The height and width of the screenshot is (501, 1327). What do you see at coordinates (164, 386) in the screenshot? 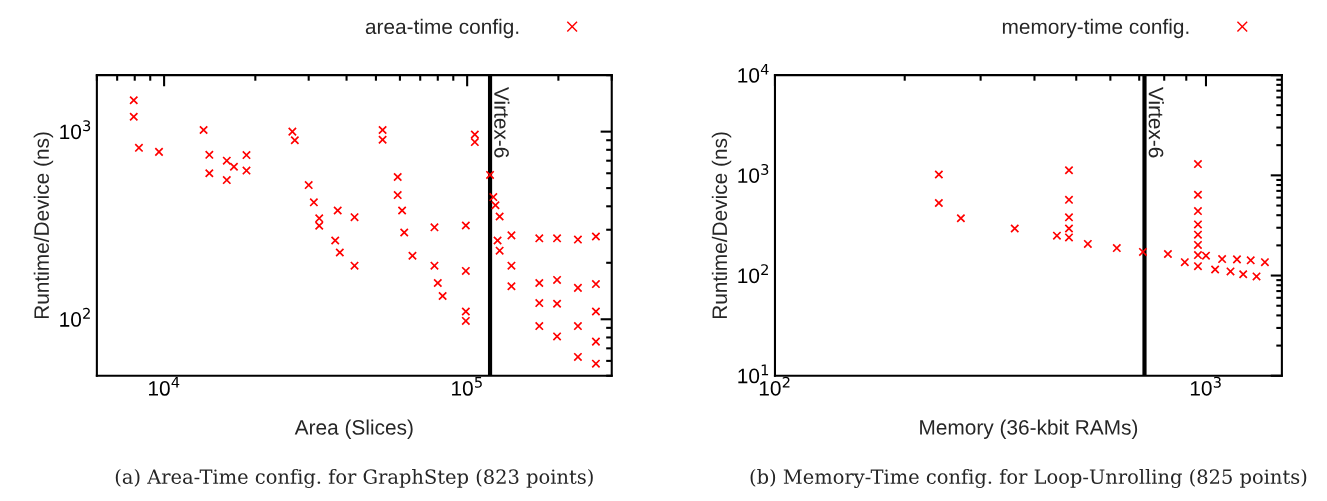
I see `x-tick-label: 10$^{4}$` at bounding box center [164, 386].